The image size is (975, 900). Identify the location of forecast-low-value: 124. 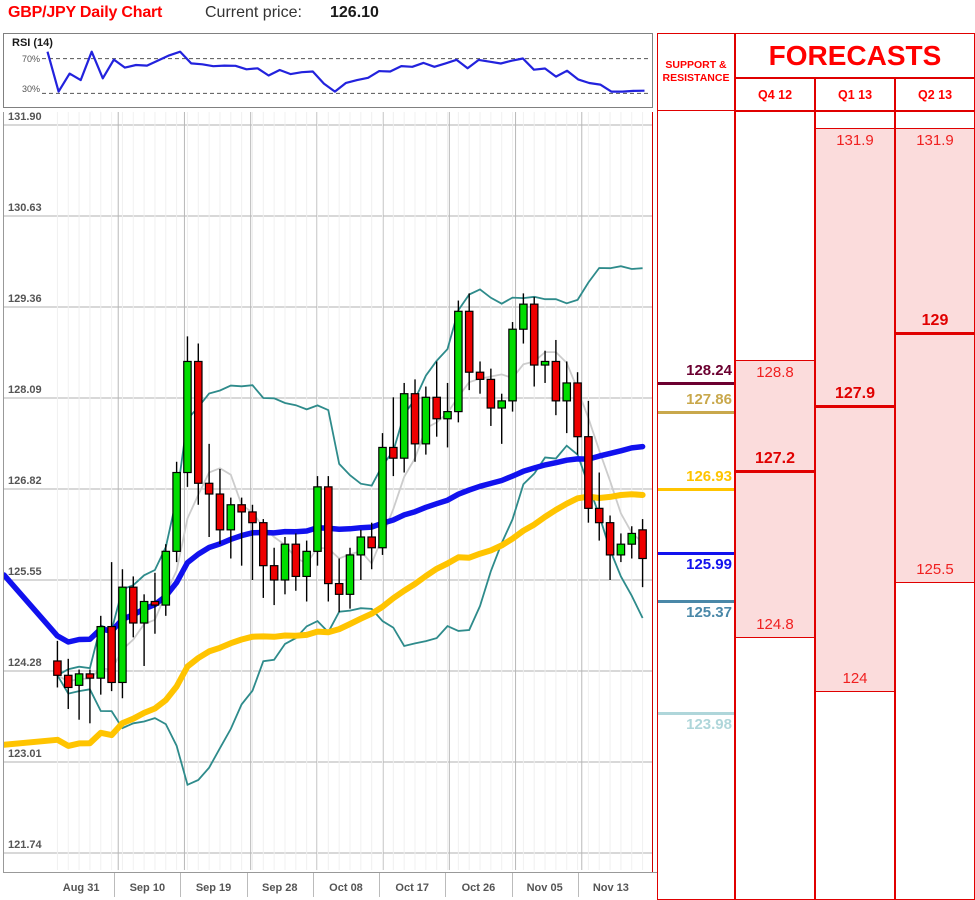
(855, 678).